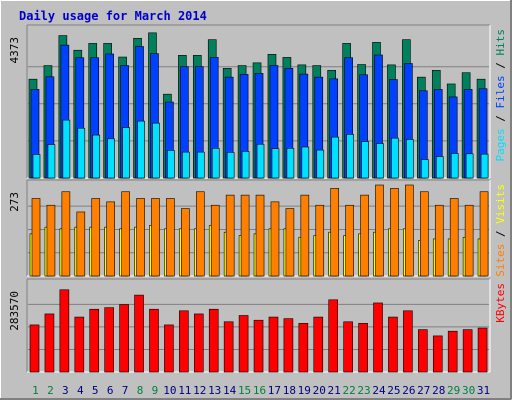 This screenshot has height=400, width=512. What do you see at coordinates (500, 303) in the screenshot?
I see `panel-2-legend: KBytes` at bounding box center [500, 303].